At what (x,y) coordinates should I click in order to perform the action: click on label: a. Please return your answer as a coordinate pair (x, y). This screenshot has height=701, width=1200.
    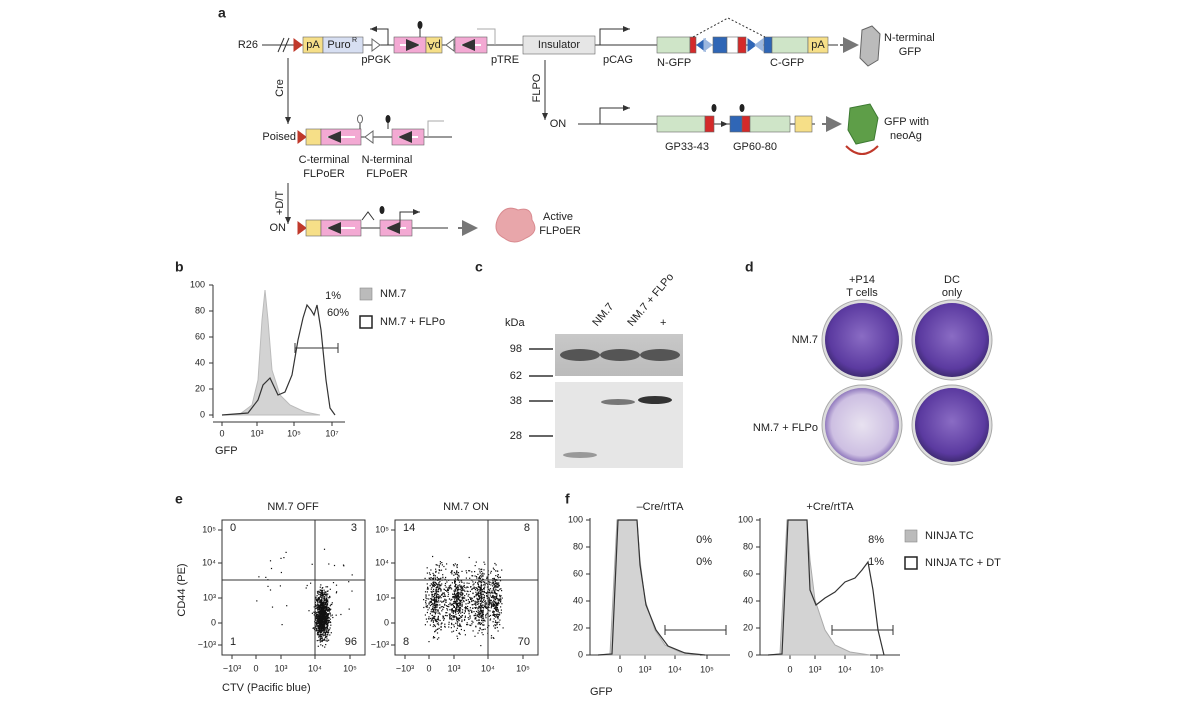
    Looking at the image, I should click on (222, 13).